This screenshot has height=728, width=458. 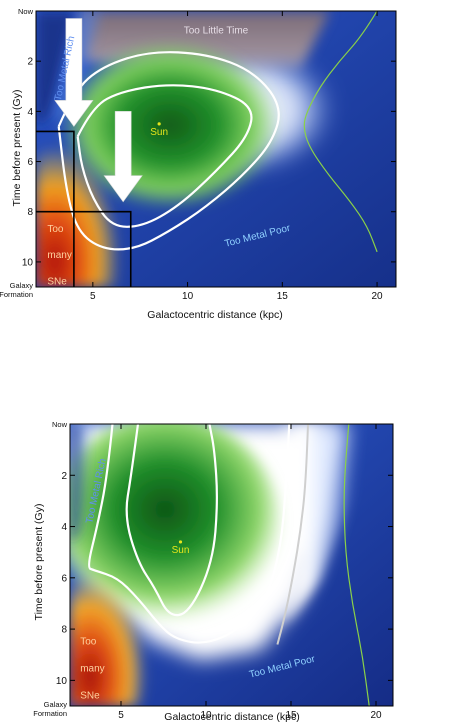 What do you see at coordinates (90, 695) in the screenshot?
I see `chart1-too-many-sne-2: SNe` at bounding box center [90, 695].